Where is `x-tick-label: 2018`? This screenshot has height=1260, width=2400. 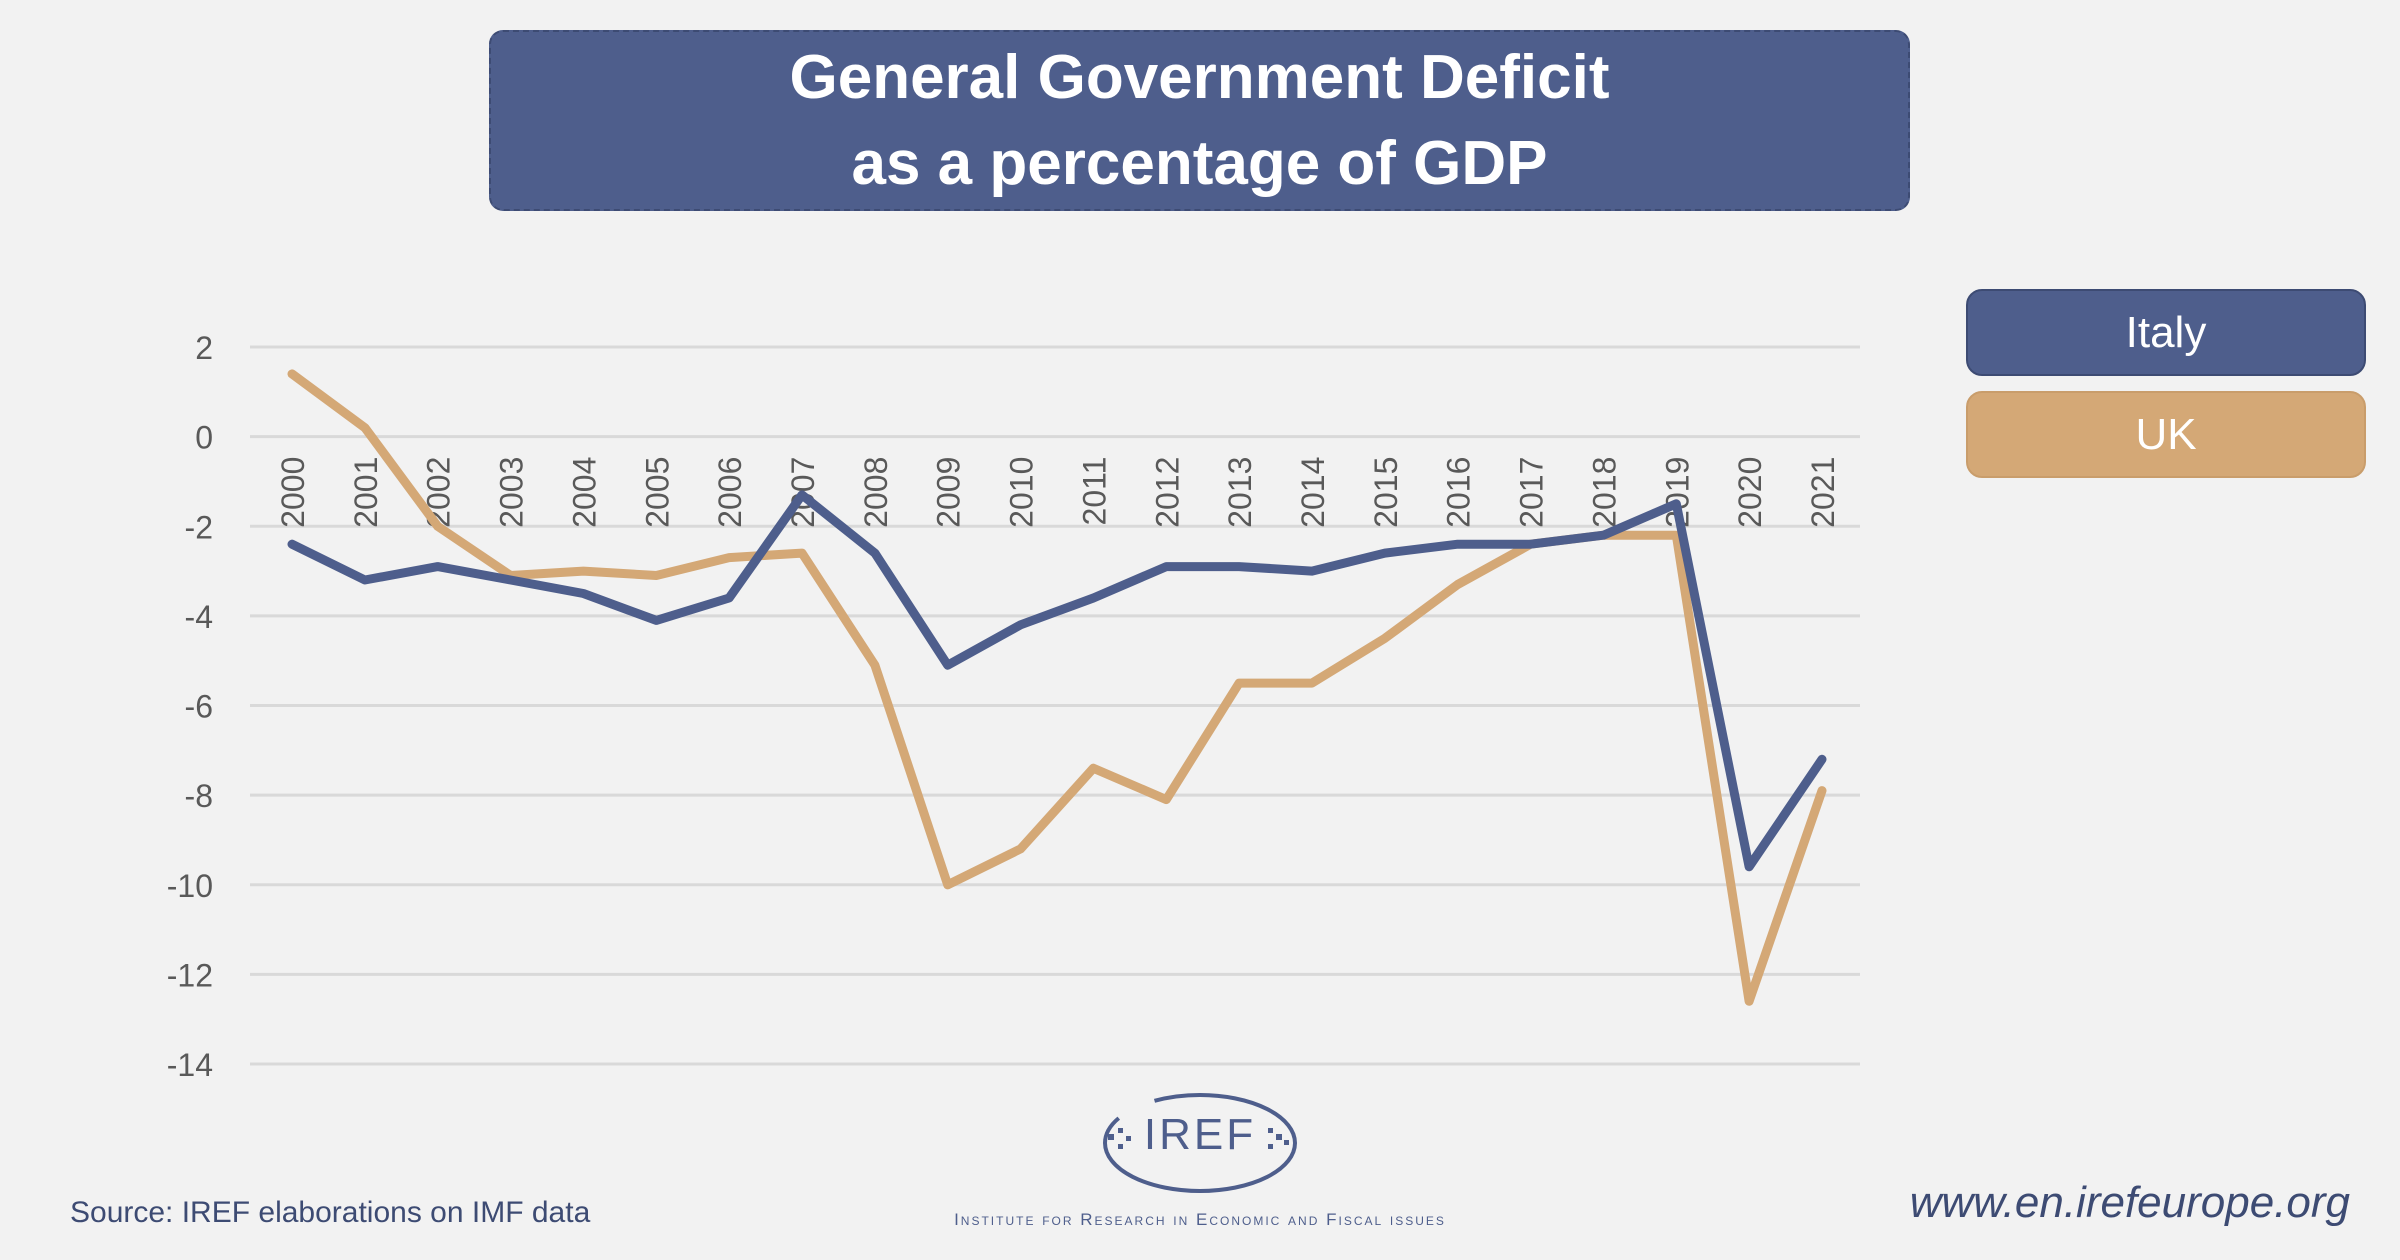 x-tick-label: 2018 is located at coordinates (1604, 492).